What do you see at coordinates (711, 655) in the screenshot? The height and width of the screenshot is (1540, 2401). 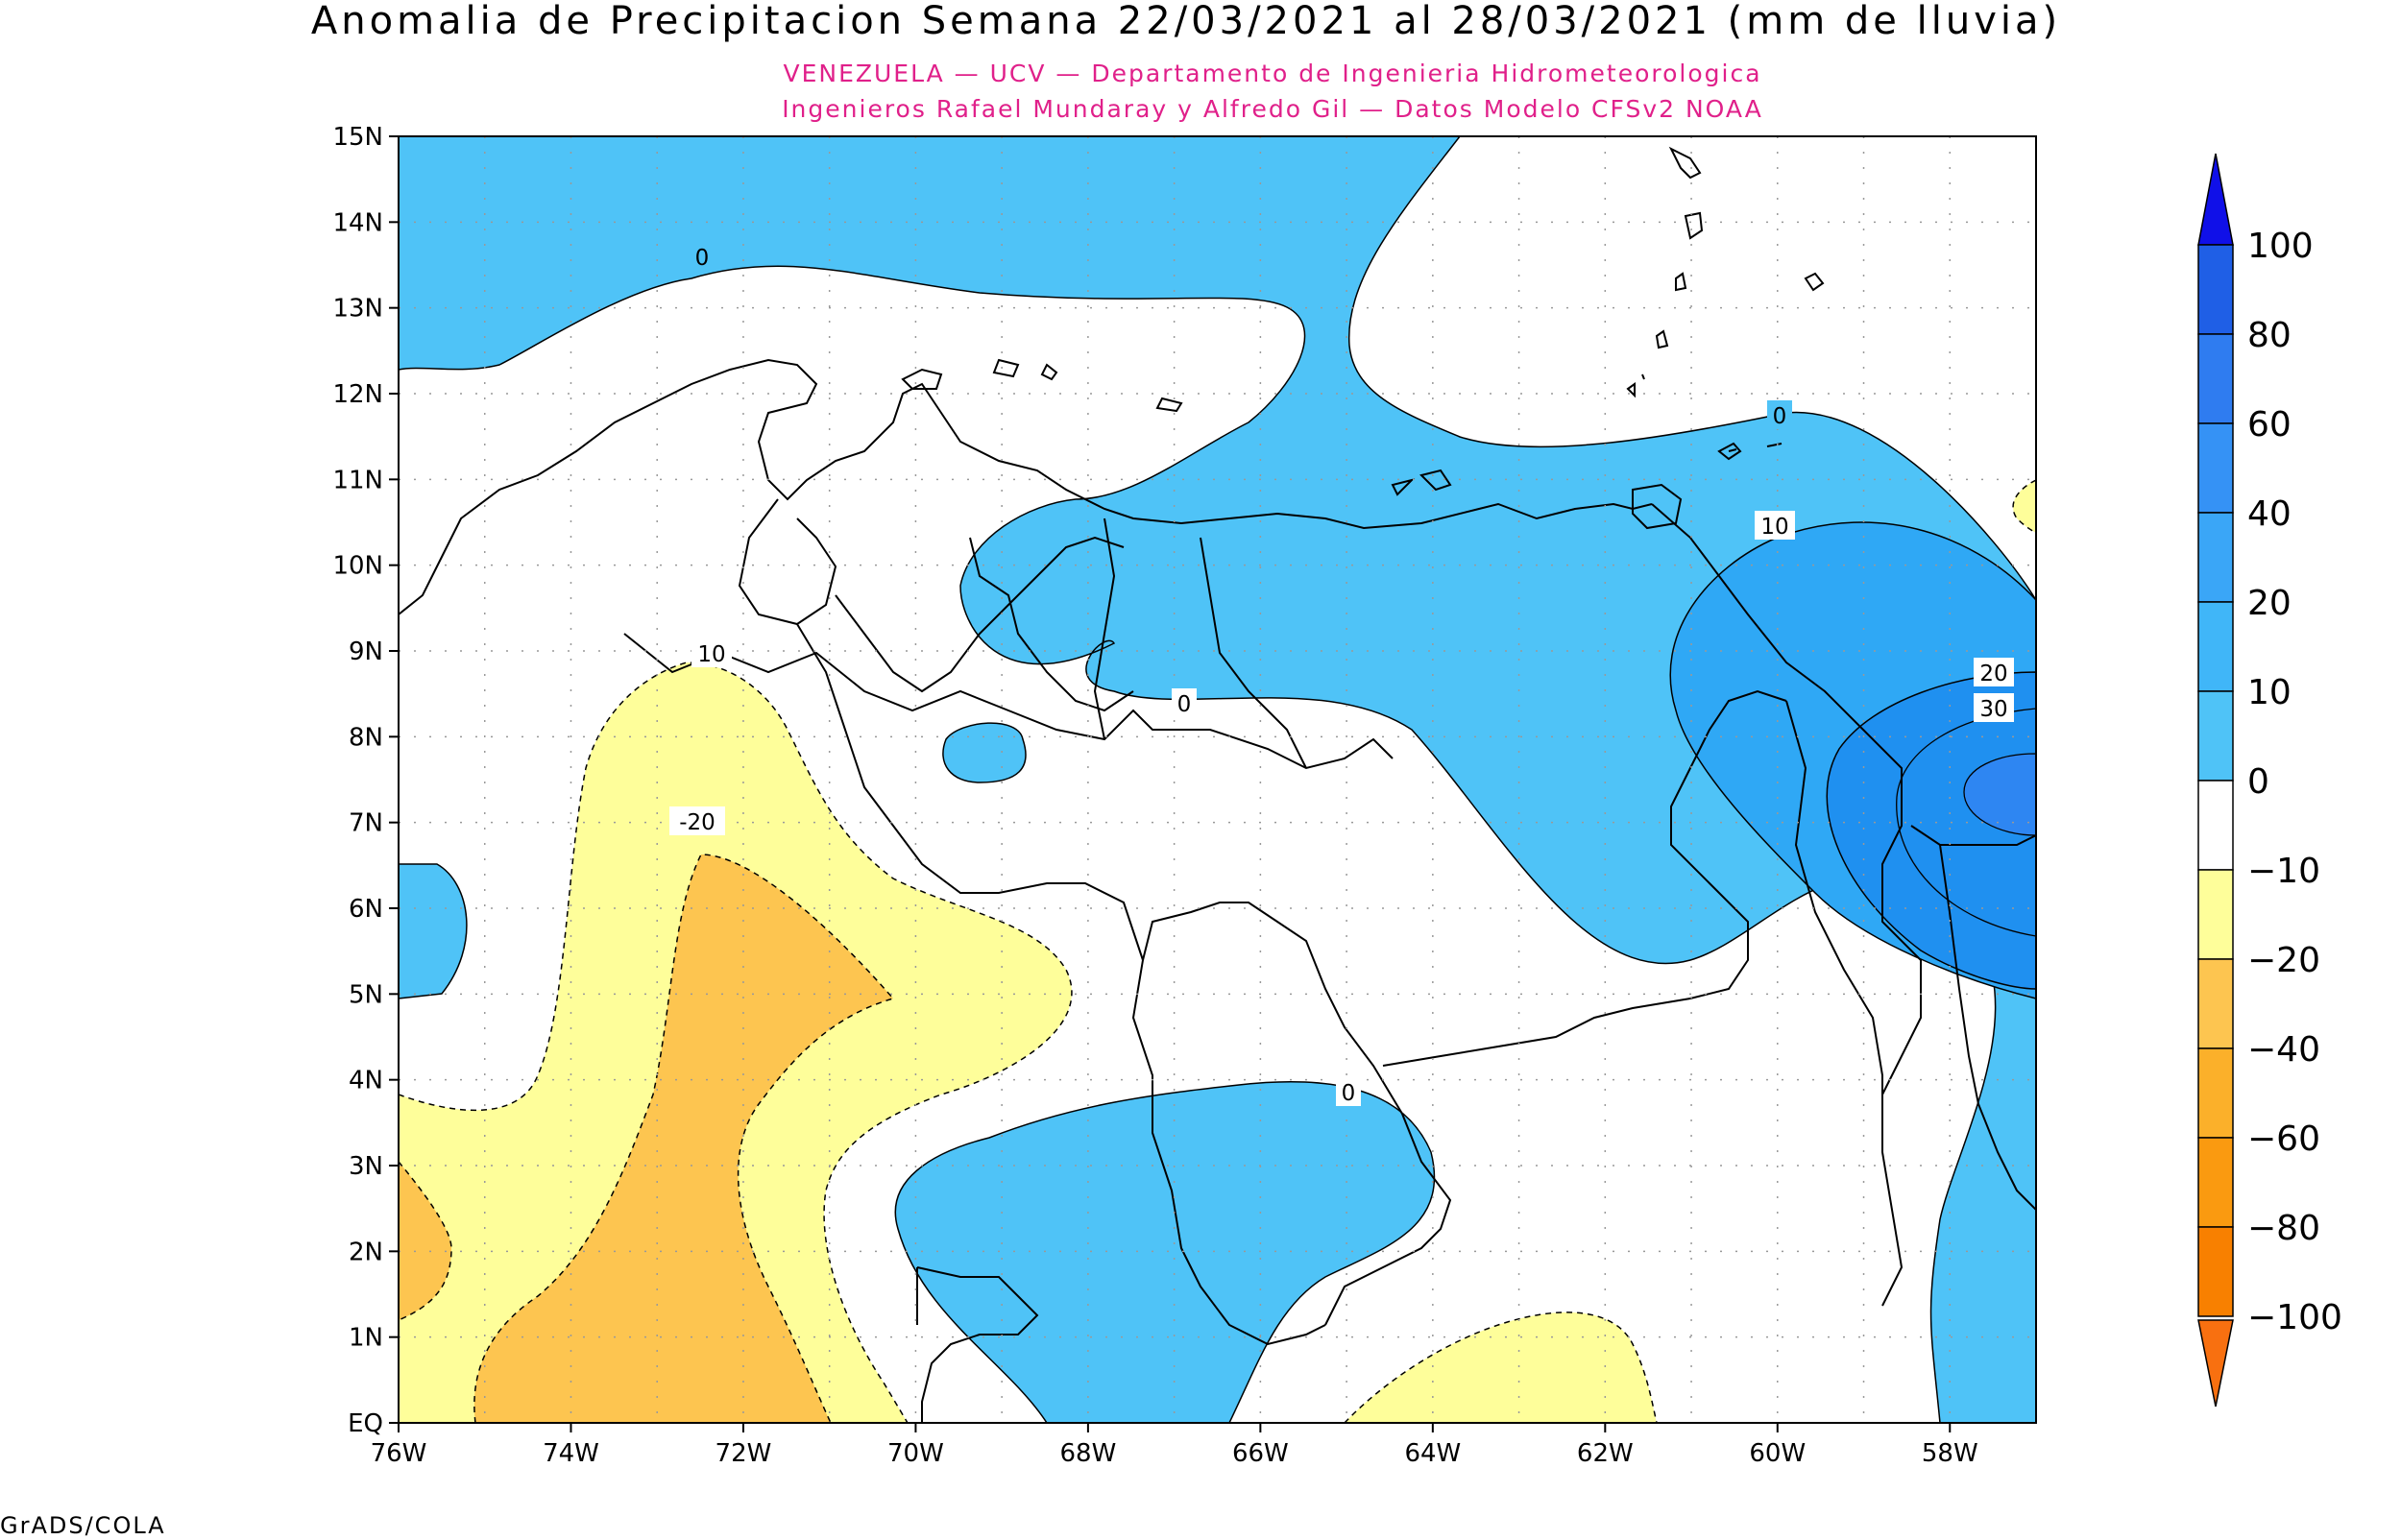 I see `contour-label-10-west: 10` at bounding box center [711, 655].